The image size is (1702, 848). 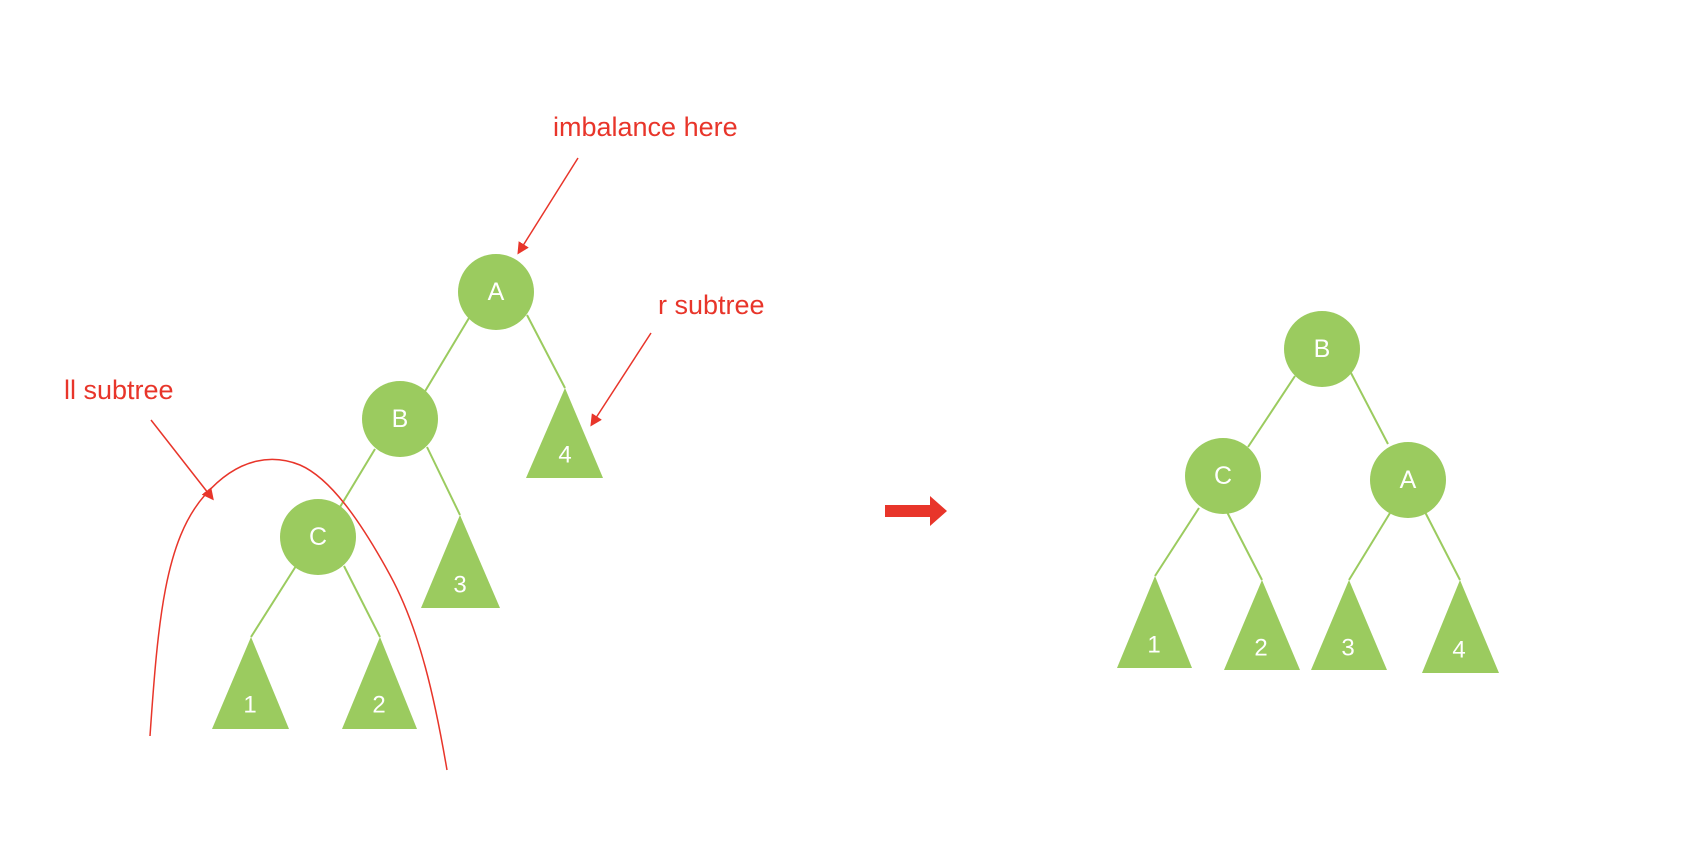 I want to click on ll-subtree-pointer-arrow, so click(x=182, y=460).